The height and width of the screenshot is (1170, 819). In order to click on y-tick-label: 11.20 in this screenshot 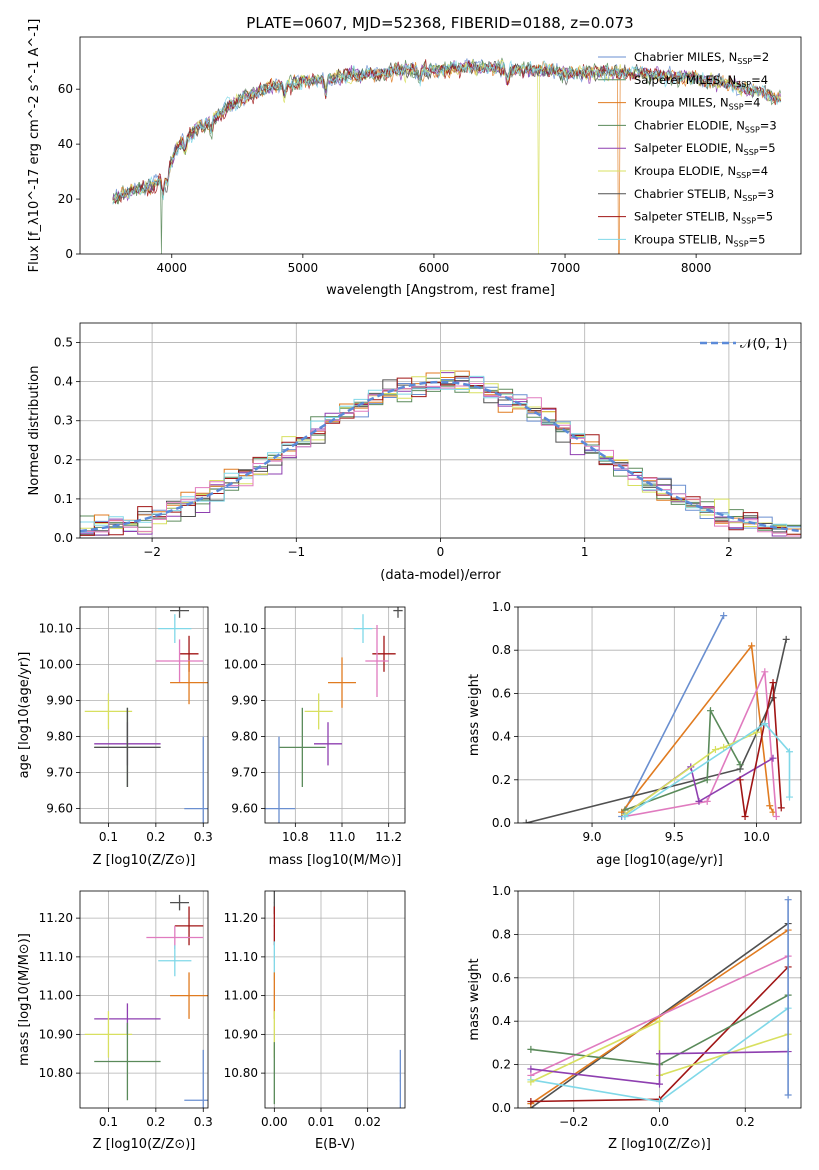, I will do `click(56, 918)`.